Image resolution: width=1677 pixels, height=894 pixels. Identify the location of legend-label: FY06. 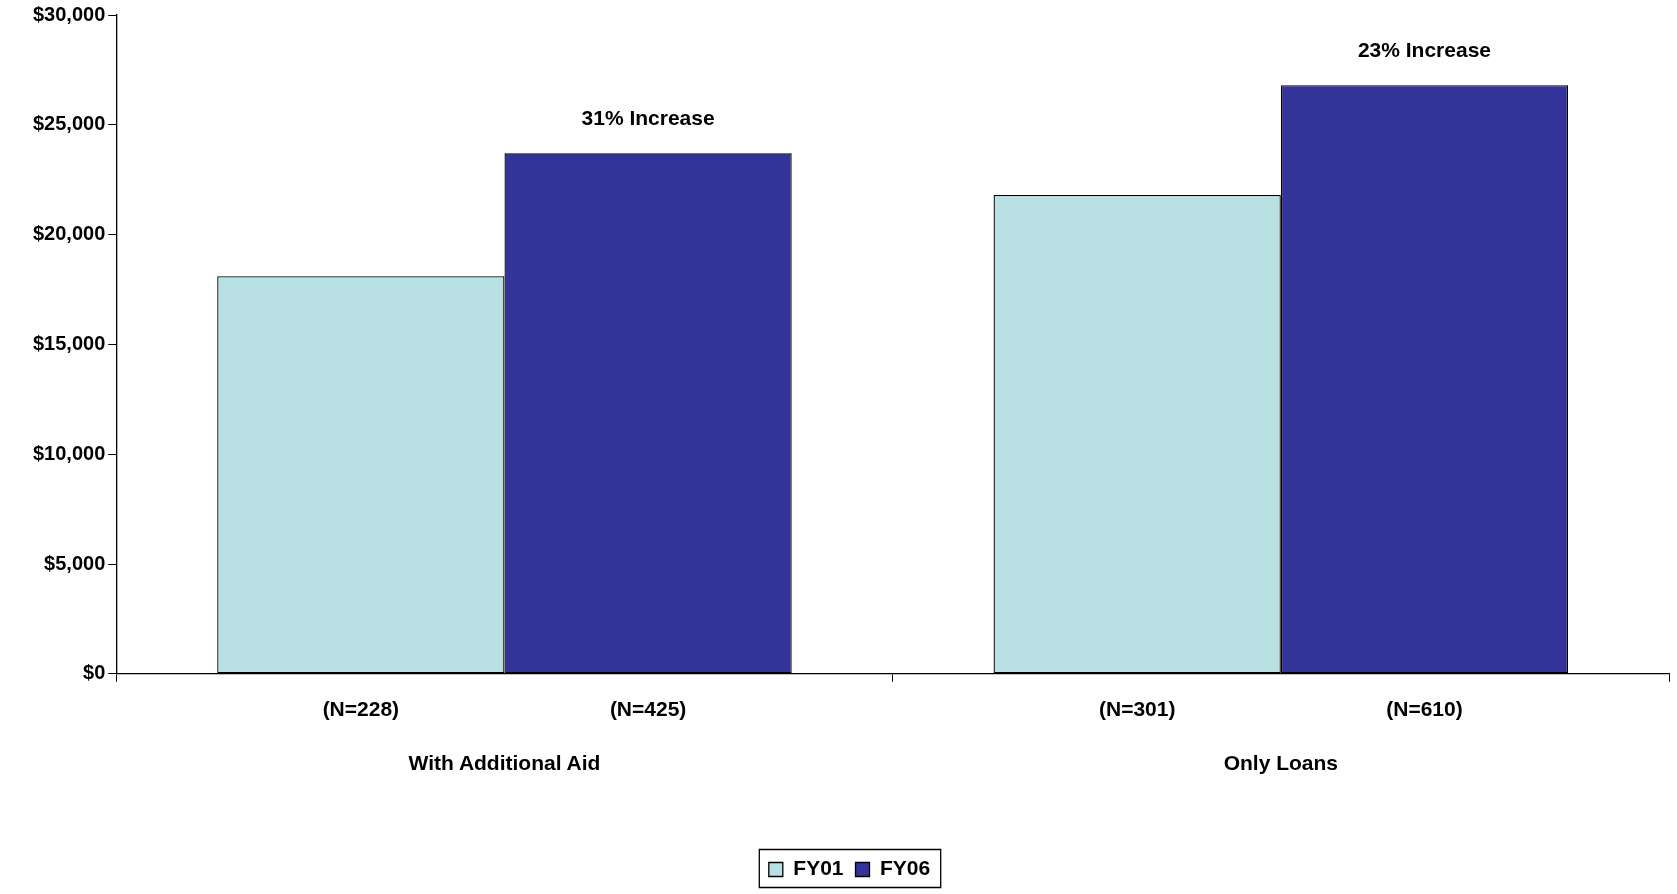
(905, 868).